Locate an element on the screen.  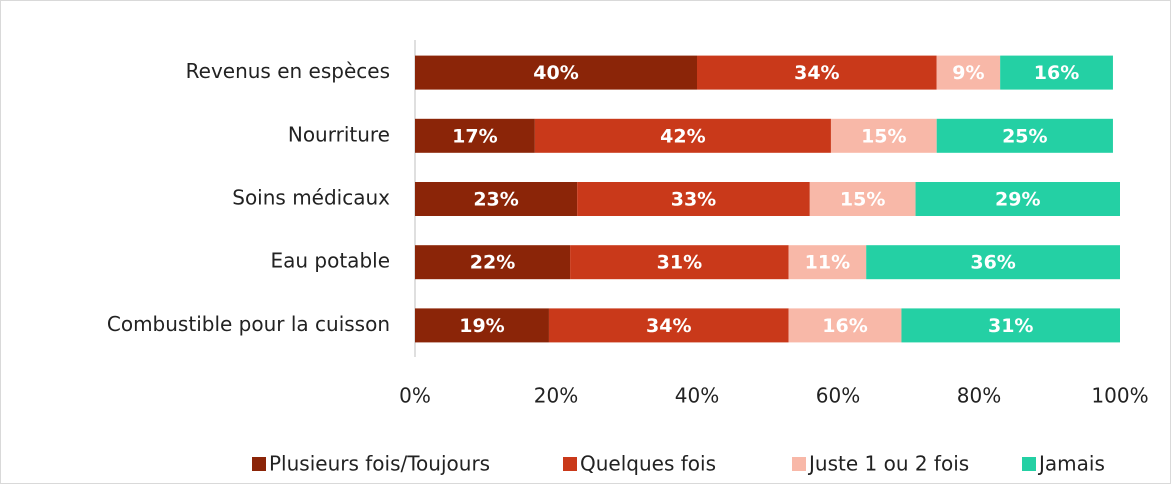
x-tick-label: 80% is located at coordinates (979, 396).